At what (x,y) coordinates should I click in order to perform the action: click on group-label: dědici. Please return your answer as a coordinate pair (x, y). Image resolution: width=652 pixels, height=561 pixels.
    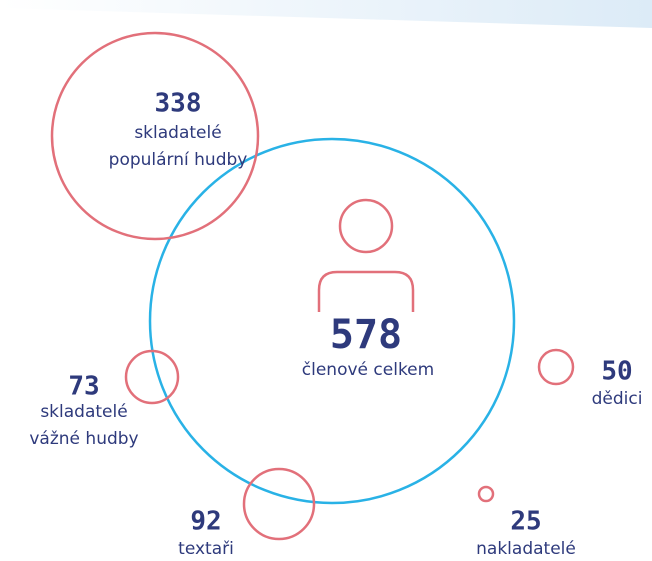
    Looking at the image, I should click on (617, 399).